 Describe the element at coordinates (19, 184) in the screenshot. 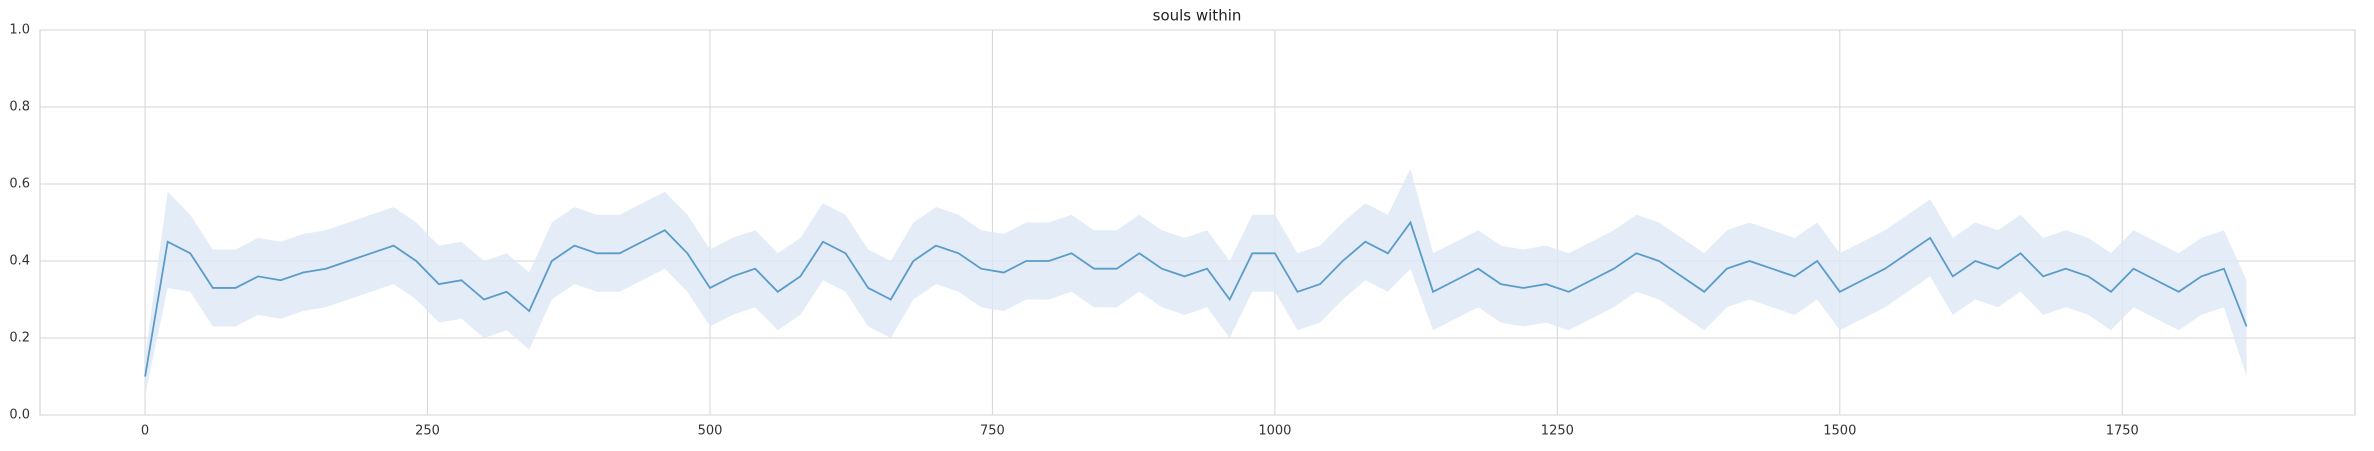

I see `y-tick-label: 0.6` at that location.